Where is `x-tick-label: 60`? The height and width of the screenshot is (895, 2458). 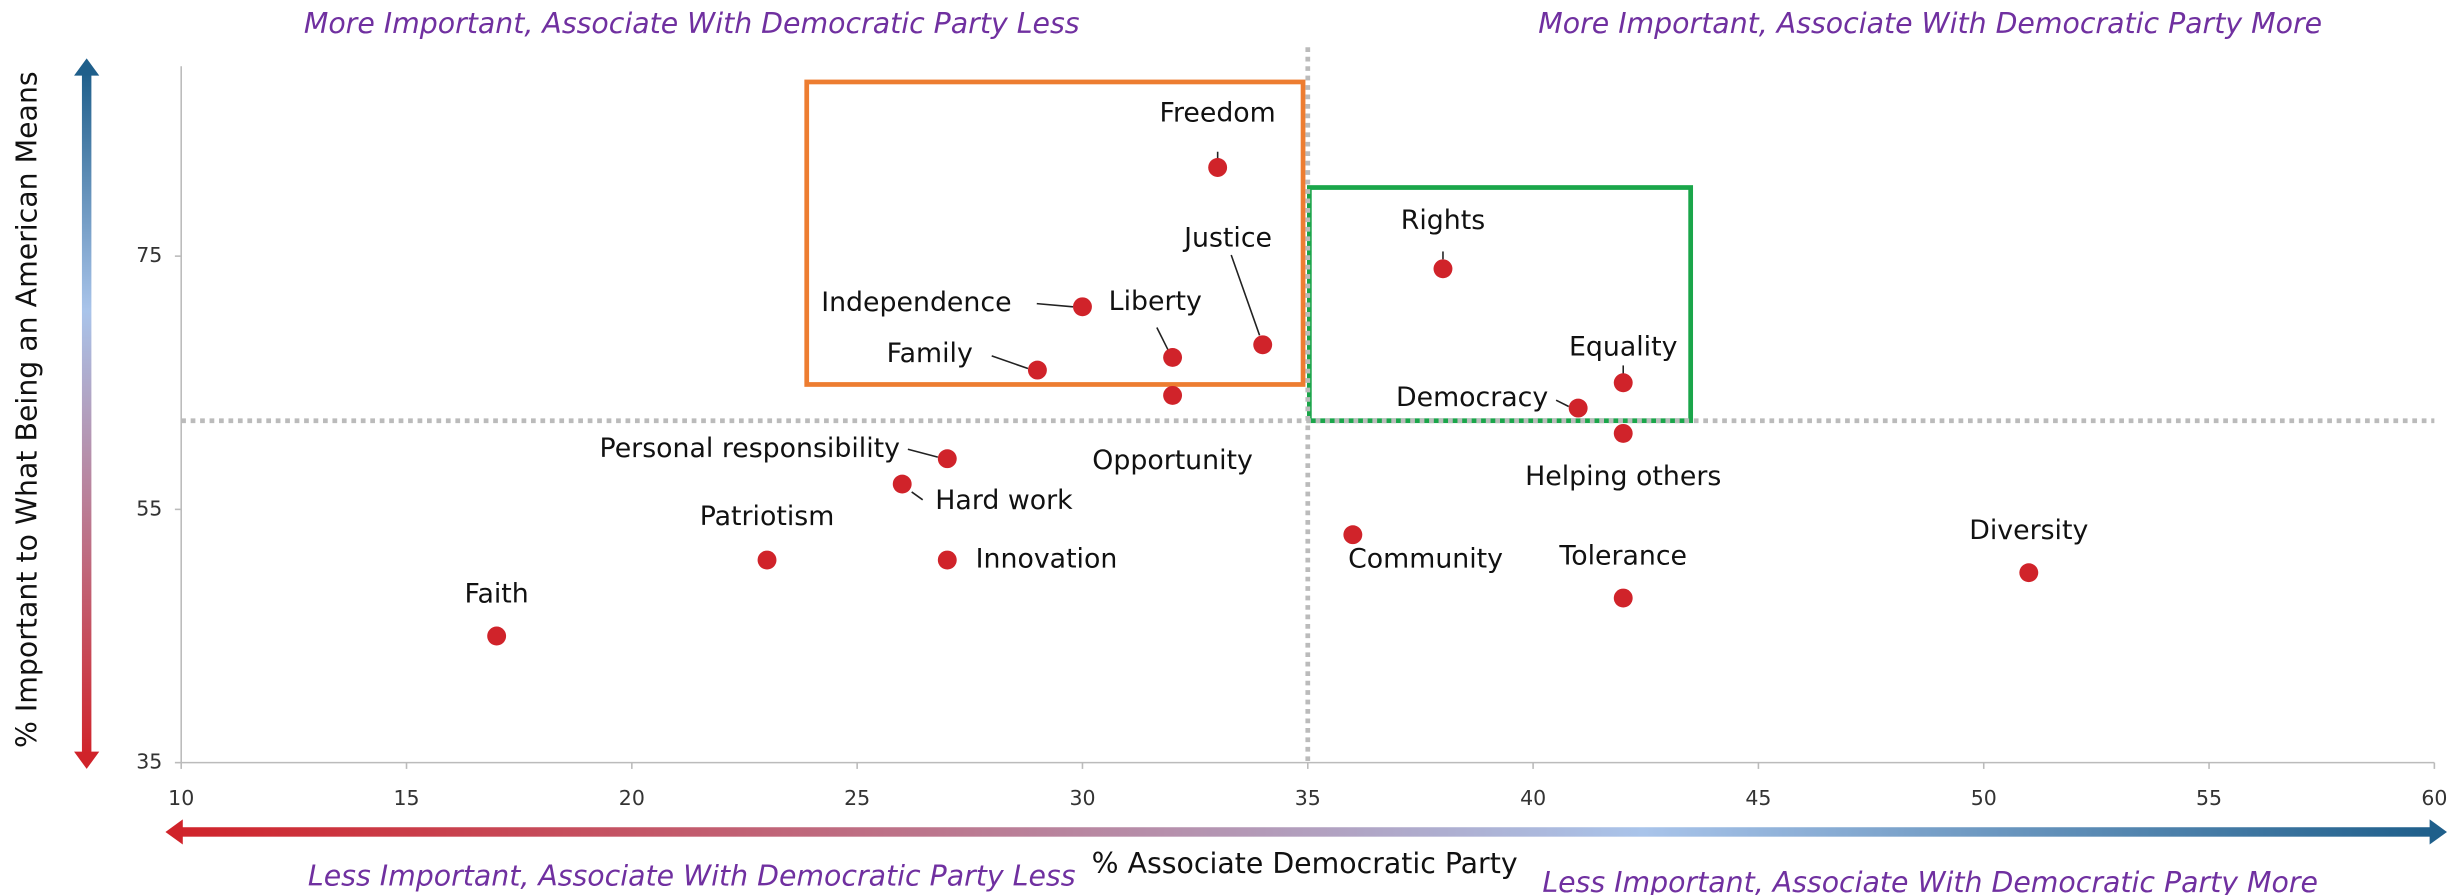
x-tick-label: 60 is located at coordinates (2434, 798).